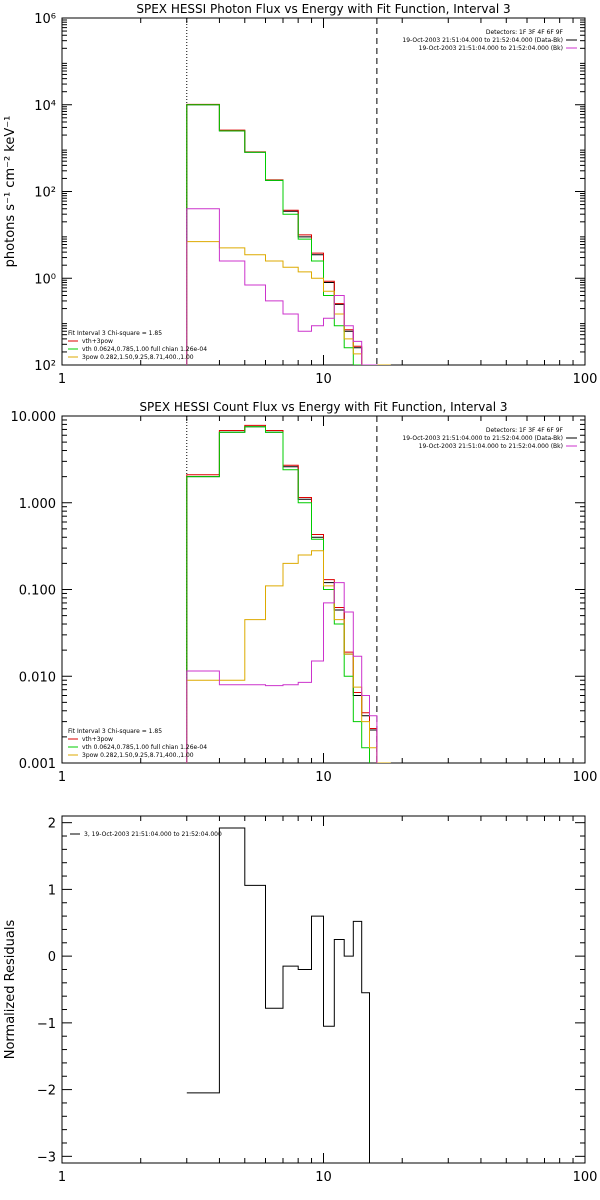  Describe the element at coordinates (45, 106) in the screenshot. I see `y-tick-label: 10⁴` at that location.